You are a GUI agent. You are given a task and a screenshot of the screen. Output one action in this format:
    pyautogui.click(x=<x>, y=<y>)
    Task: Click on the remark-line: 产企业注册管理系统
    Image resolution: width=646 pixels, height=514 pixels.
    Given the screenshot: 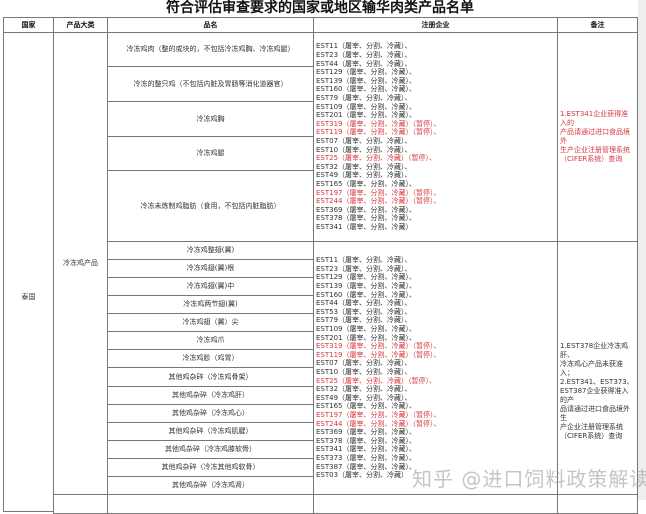 What is the action you would take?
    pyautogui.click(x=591, y=427)
    